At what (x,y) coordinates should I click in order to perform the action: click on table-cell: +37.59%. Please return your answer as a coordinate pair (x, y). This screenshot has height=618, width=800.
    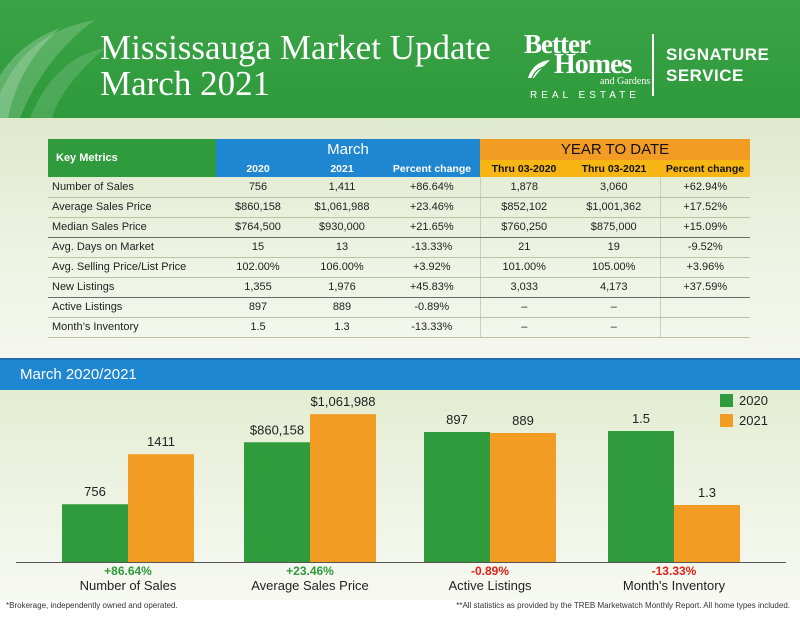
    Looking at the image, I should click on (704, 287).